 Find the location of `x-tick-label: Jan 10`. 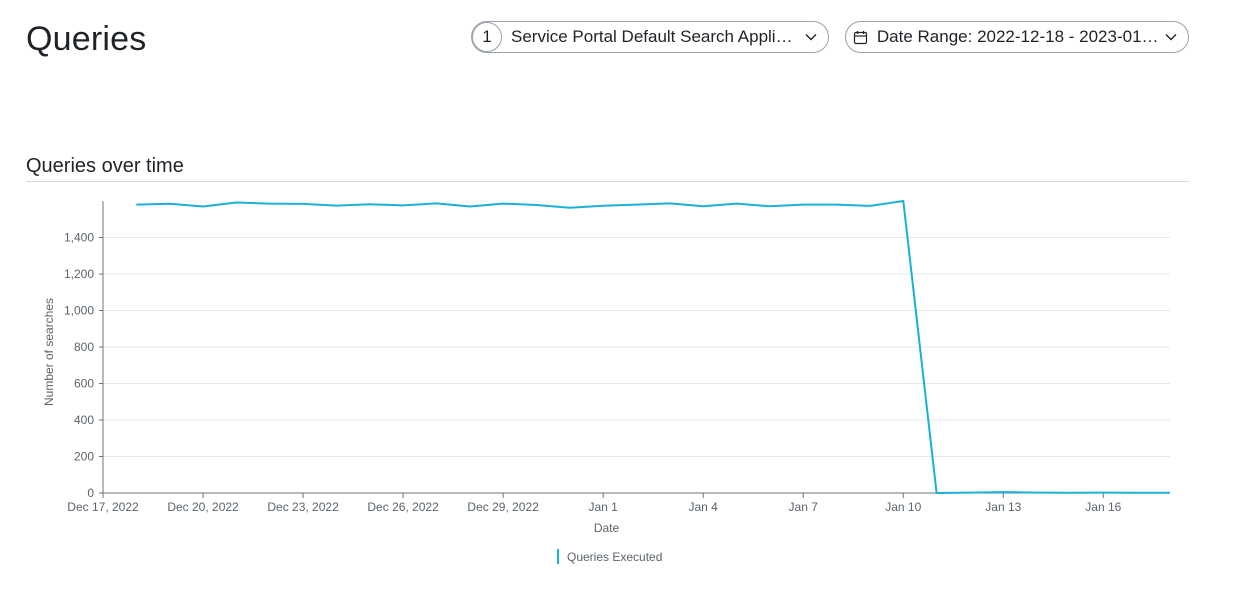

x-tick-label: Jan 10 is located at coordinates (903, 507).